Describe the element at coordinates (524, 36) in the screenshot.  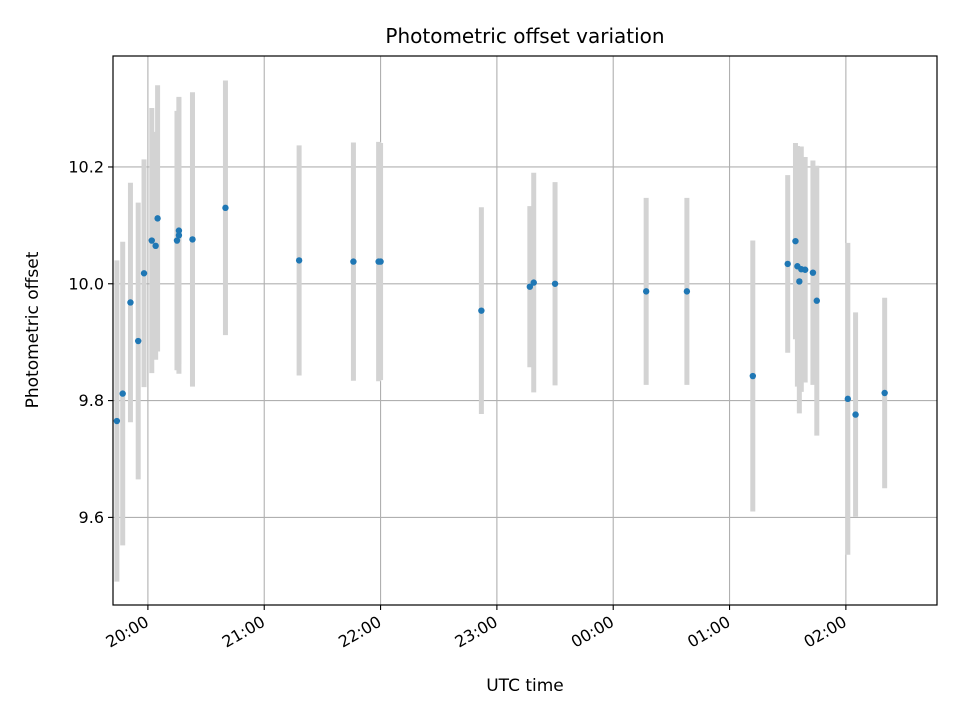
I see `chart-title: Photometric offset variation` at that location.